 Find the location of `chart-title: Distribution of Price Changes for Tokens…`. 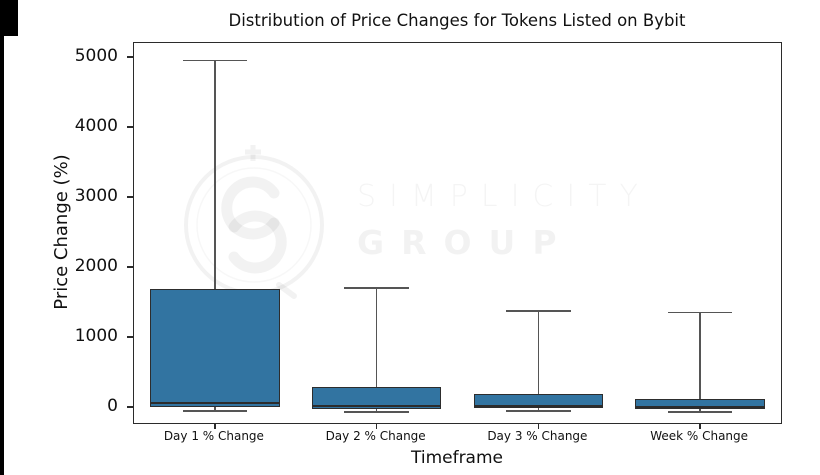

chart-title: Distribution of Price Changes for Tokens… is located at coordinates (457, 20).